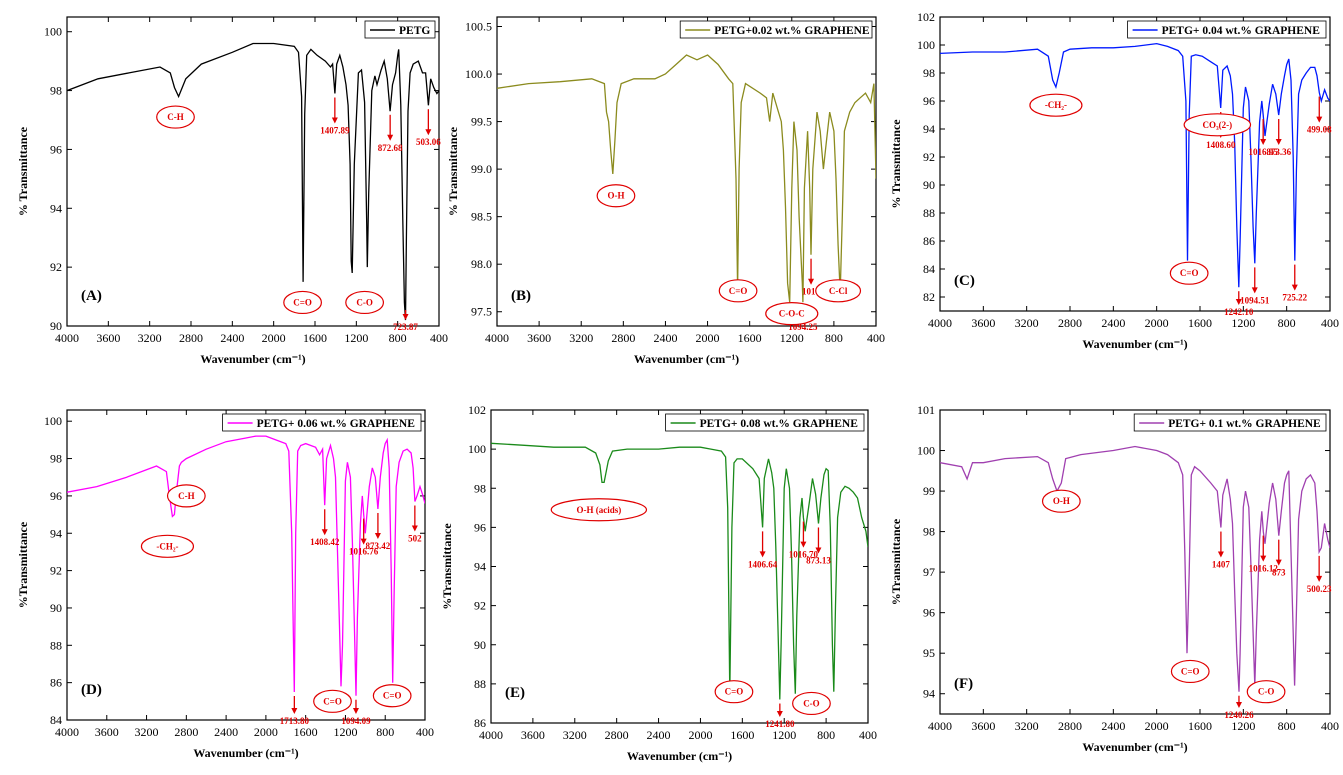 This screenshot has height=775, width=1343. I want to click on peak-label: 1407.89, so click(335, 131).